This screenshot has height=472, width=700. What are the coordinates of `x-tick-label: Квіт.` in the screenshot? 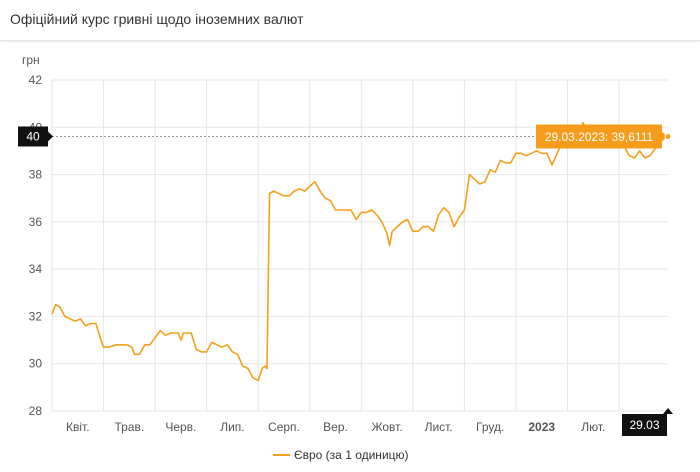 It's located at (78, 427).